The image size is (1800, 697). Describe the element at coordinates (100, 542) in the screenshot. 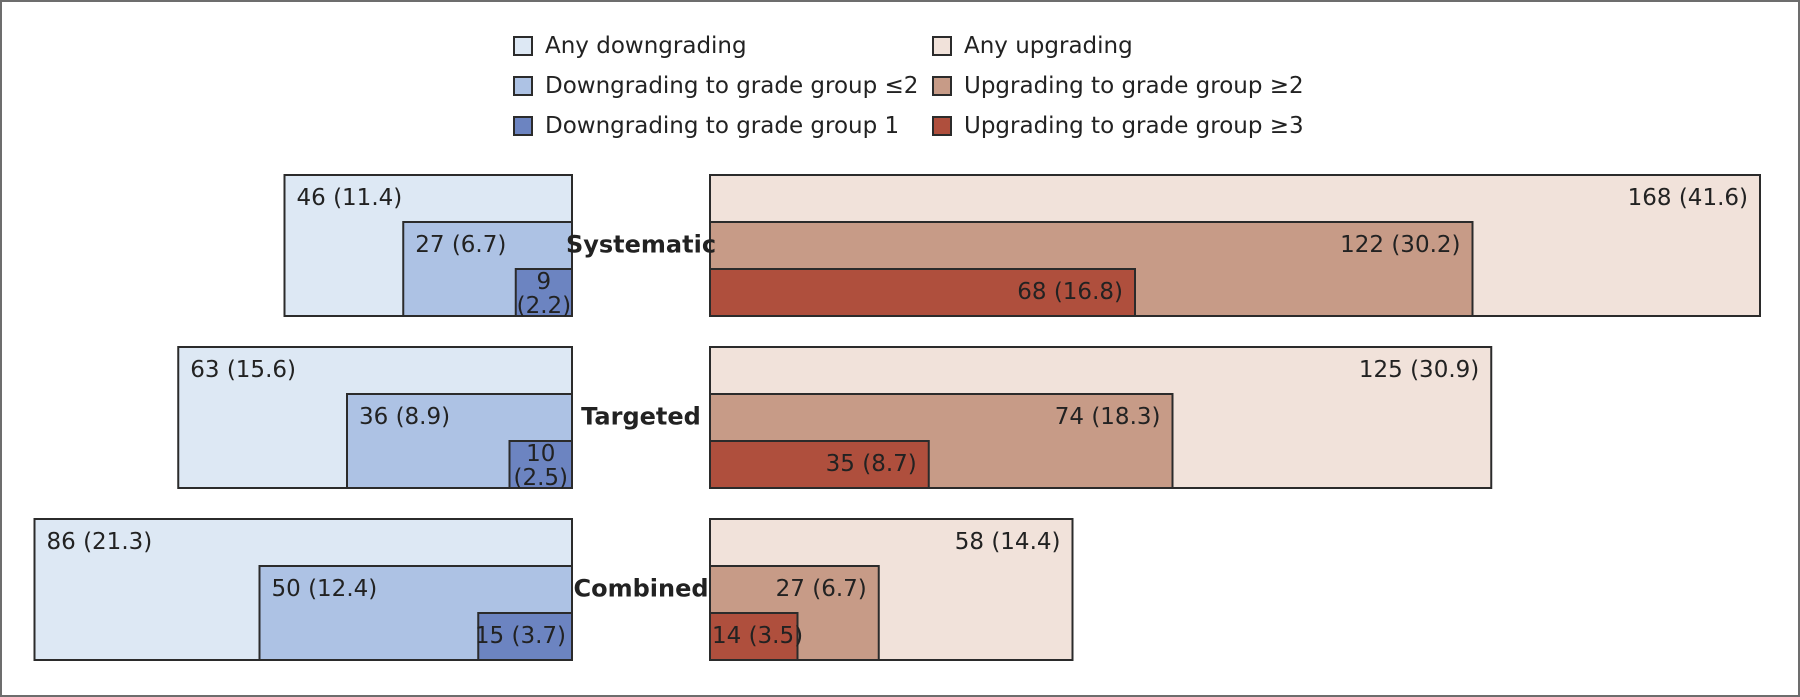

I see `data-label-downgrading-combined-level-1: 86 (21.3)` at that location.